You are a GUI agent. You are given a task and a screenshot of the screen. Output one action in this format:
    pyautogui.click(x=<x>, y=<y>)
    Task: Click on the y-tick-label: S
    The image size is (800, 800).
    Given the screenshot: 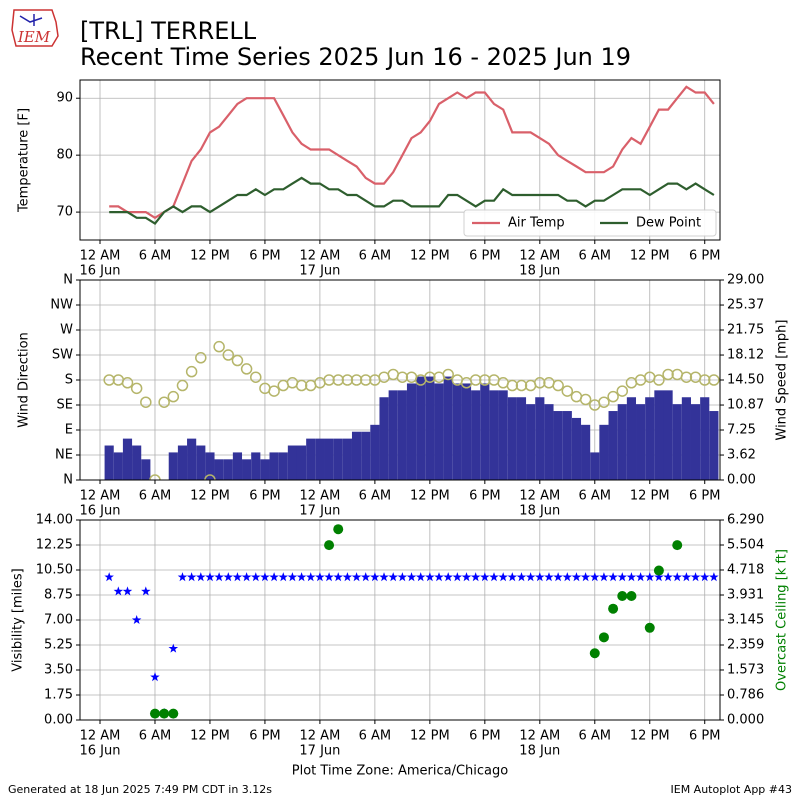 What is the action you would take?
    pyautogui.click(x=69, y=380)
    